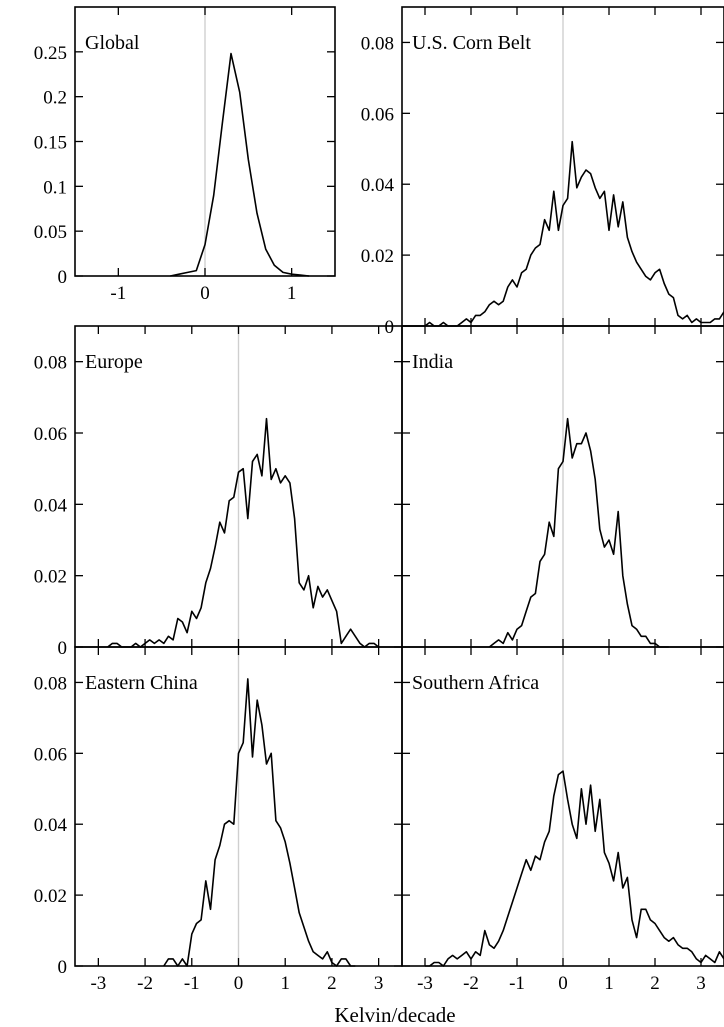 Image resolution: width=724 pixels, height=1027 pixels. I want to click on y-tick-label: 0.2, so click(55, 98).